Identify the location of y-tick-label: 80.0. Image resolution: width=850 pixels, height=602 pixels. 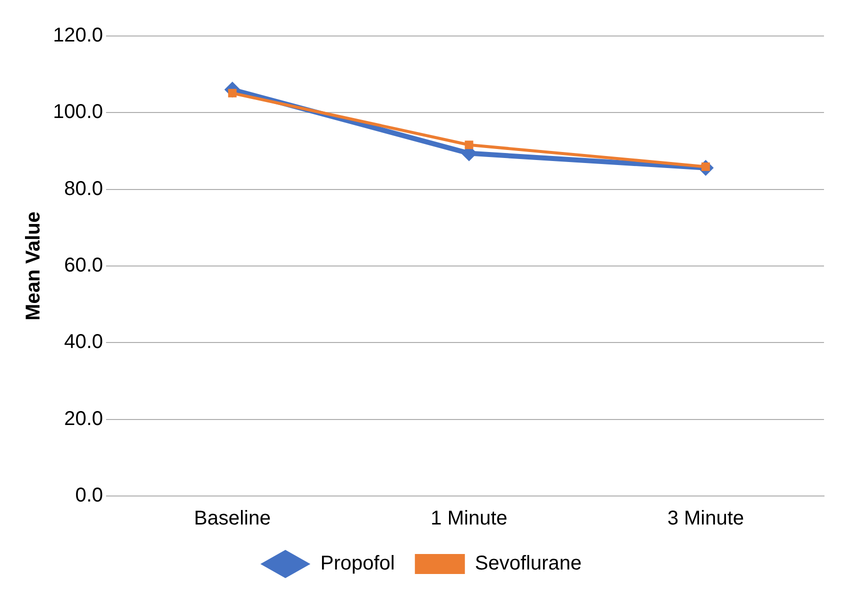
(84, 189).